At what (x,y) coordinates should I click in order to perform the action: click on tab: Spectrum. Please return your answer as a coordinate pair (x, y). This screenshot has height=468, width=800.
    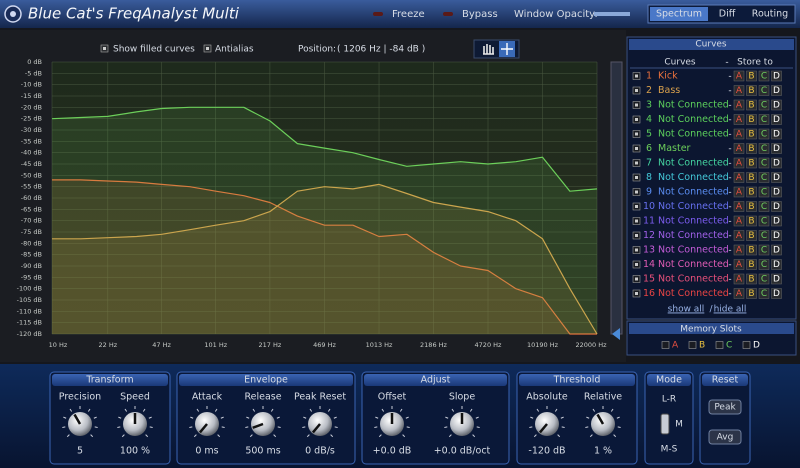
    Looking at the image, I should click on (679, 14).